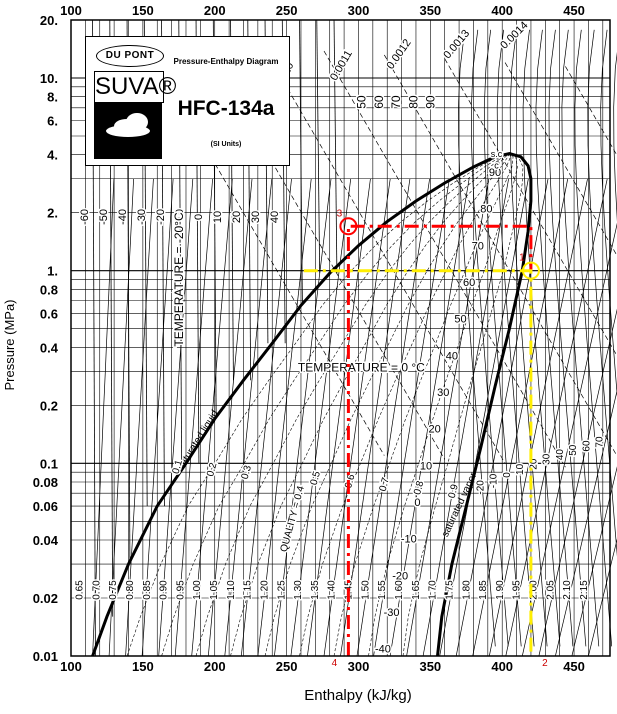 This screenshot has height=714, width=617. What do you see at coordinates (315, 590) in the screenshot?
I see `entropy-label: 1.35` at bounding box center [315, 590].